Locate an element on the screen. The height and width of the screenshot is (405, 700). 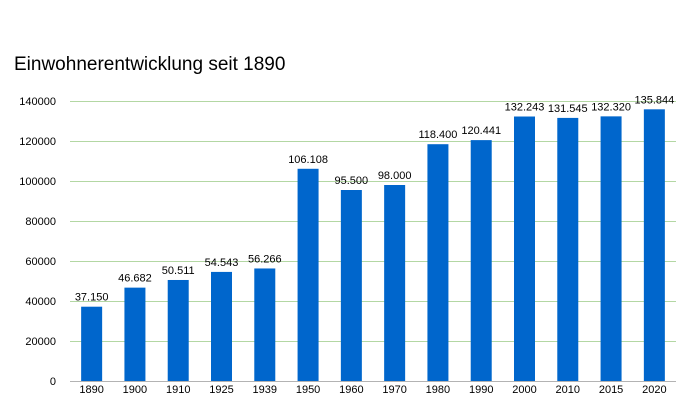
x-tick-label: 1900 is located at coordinates (135, 390).